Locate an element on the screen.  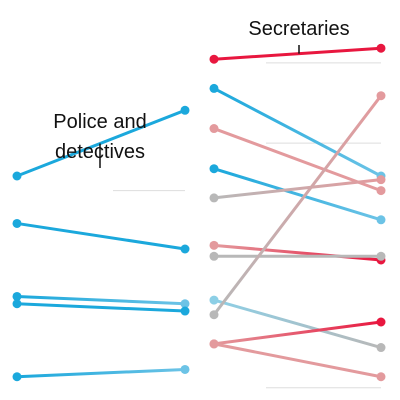
right-series-10-end-point is located at coordinates (381, 377).